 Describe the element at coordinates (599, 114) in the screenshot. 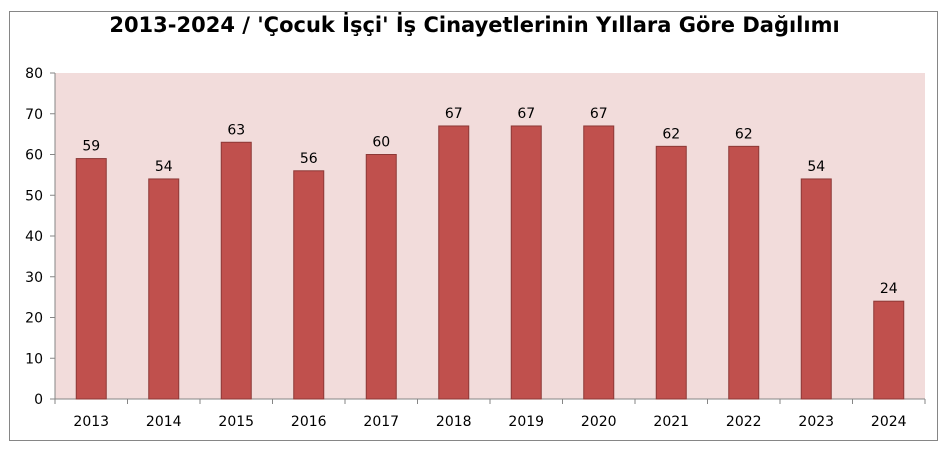

I see `data-label-2020: 67` at that location.